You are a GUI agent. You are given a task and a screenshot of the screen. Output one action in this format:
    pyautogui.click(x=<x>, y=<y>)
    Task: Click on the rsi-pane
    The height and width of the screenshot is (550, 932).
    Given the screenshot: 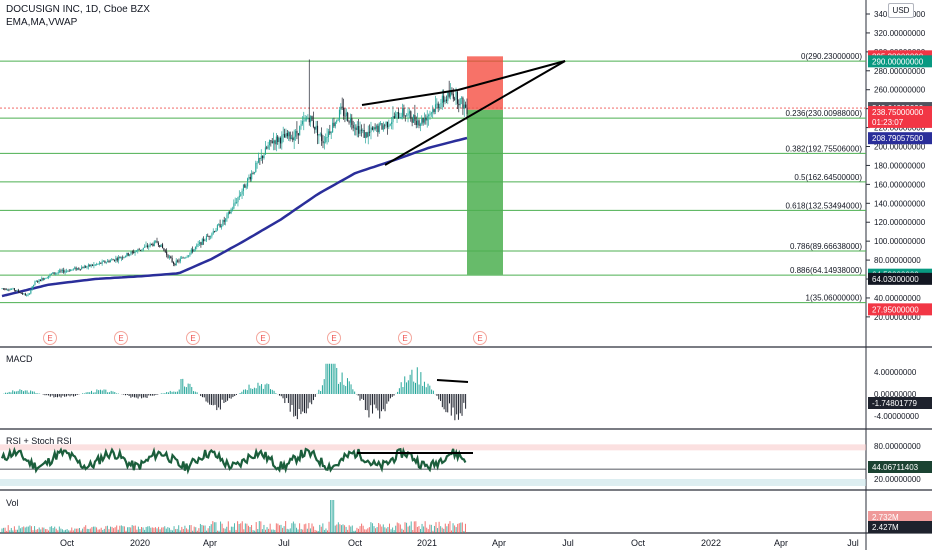 What is the action you would take?
    pyautogui.click(x=433, y=465)
    